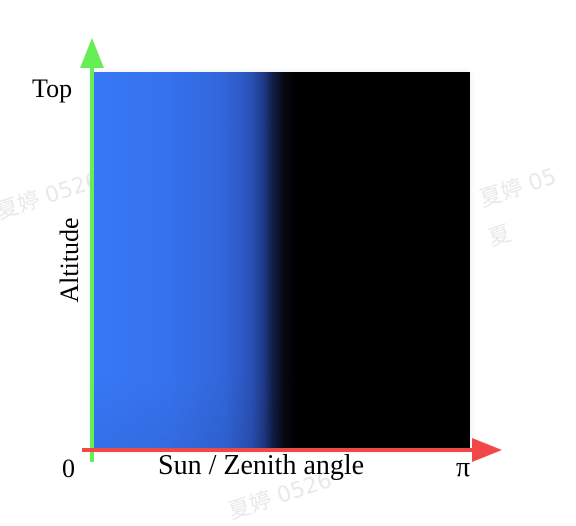 This screenshot has width=576, height=526. Describe the element at coordinates (52, 88) in the screenshot. I see `y-axis-top-label: Top` at that location.